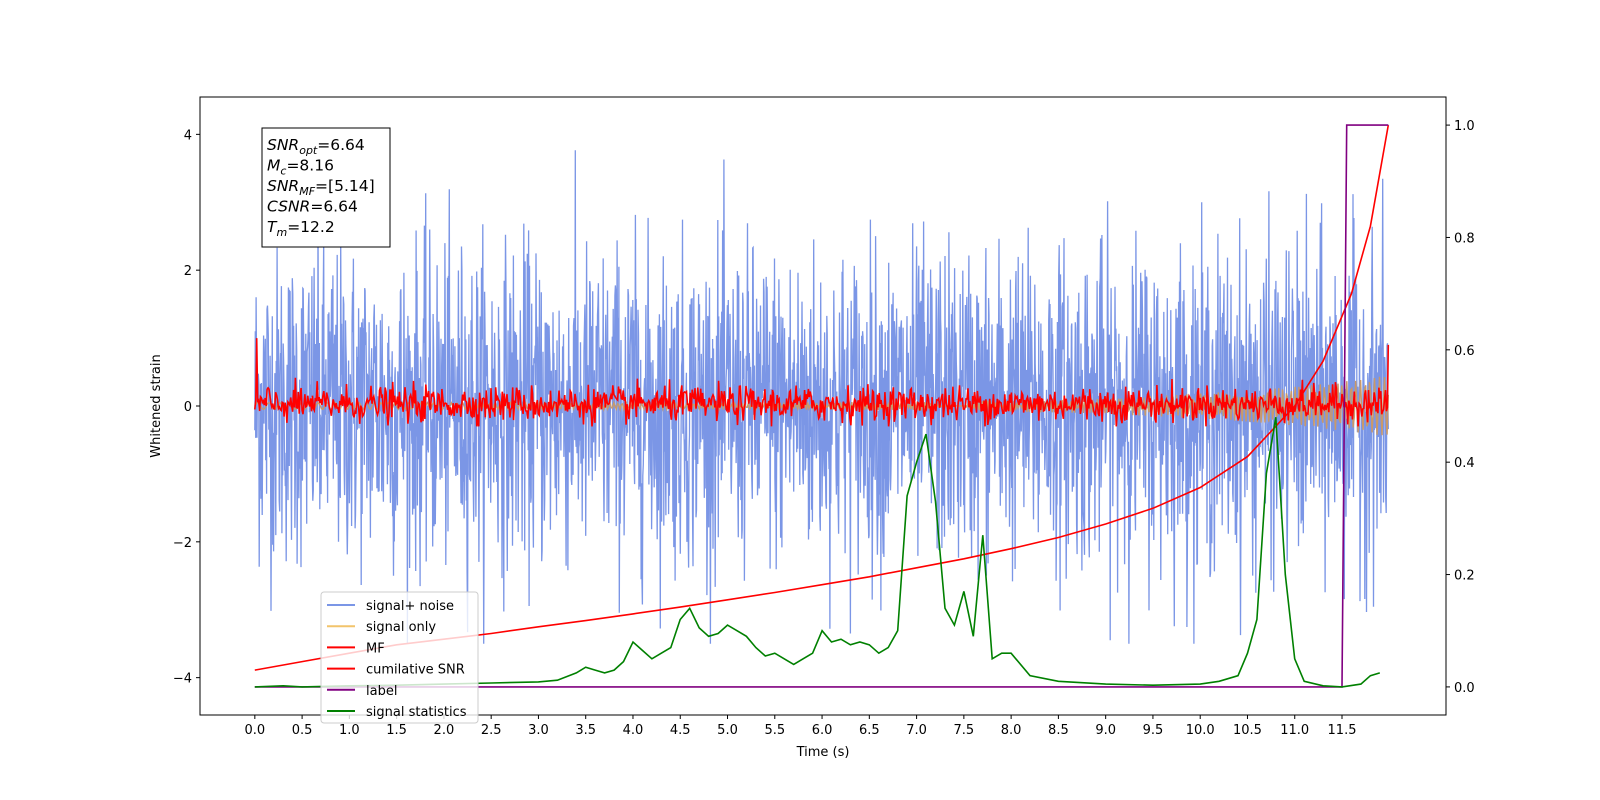  What do you see at coordinates (401, 627) in the screenshot?
I see `legend-label: signal only` at bounding box center [401, 627].